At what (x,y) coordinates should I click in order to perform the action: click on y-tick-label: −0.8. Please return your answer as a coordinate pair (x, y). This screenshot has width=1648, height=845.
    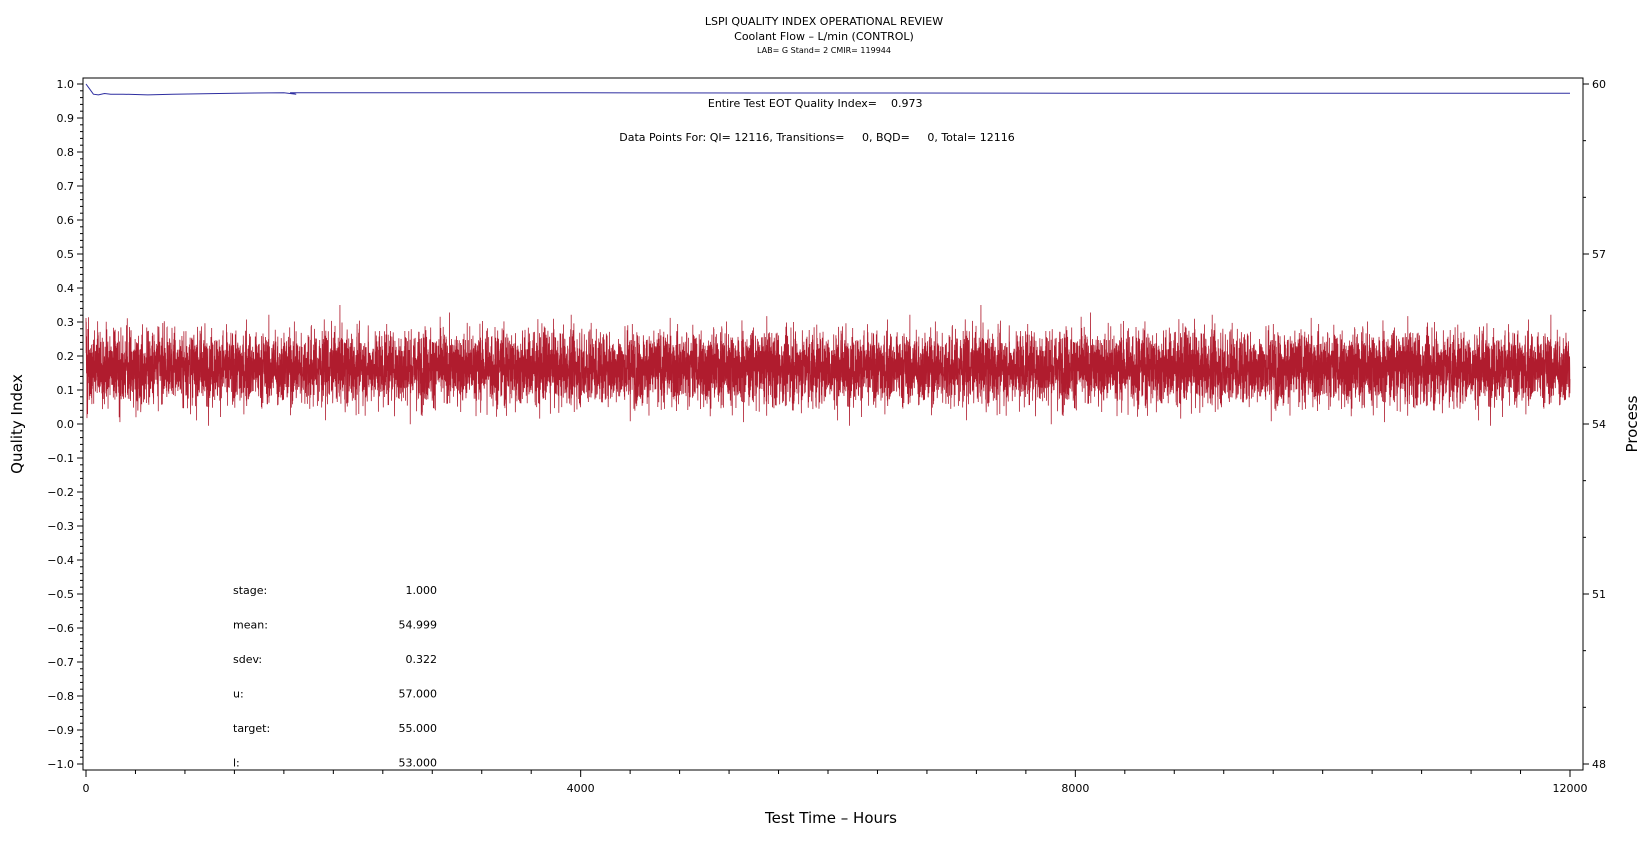
    Looking at the image, I should click on (60, 696).